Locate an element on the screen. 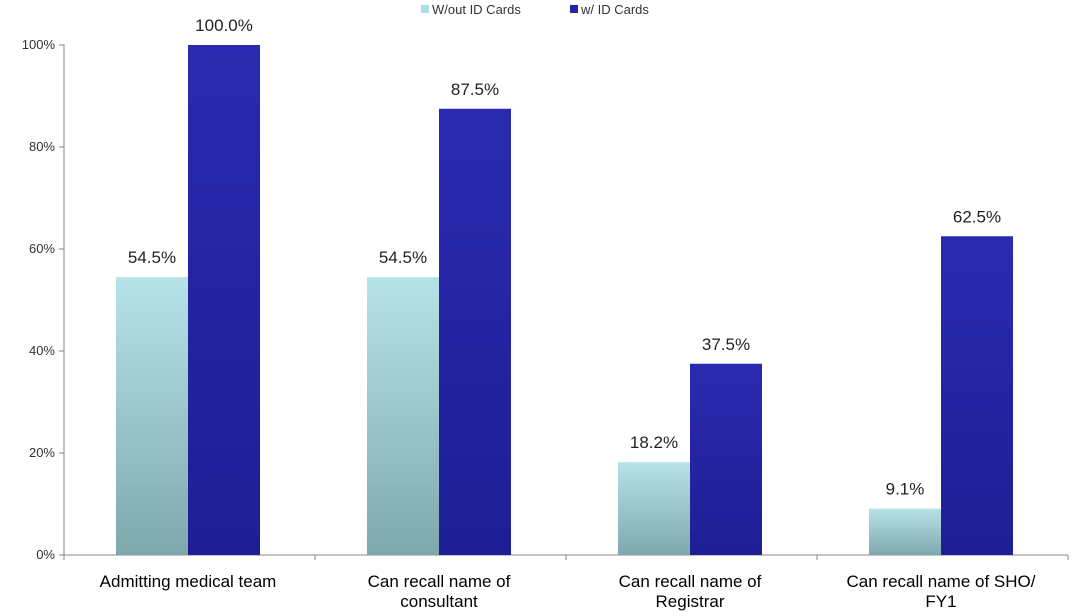  y-axis: 0% 20% 40% 60% 80% 100% is located at coordinates (43, 299).